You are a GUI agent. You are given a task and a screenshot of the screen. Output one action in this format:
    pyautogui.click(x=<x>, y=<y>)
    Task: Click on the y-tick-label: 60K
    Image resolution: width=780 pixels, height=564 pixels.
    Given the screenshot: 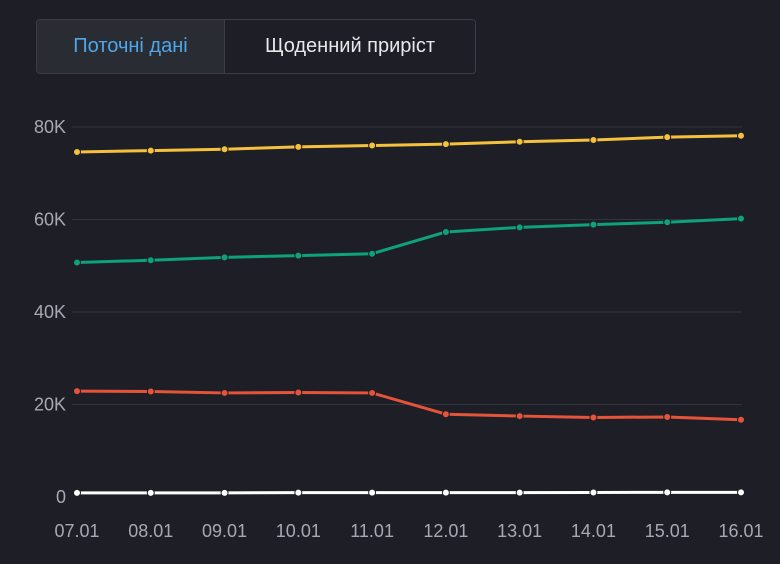 What is the action you would take?
    pyautogui.click(x=50, y=220)
    